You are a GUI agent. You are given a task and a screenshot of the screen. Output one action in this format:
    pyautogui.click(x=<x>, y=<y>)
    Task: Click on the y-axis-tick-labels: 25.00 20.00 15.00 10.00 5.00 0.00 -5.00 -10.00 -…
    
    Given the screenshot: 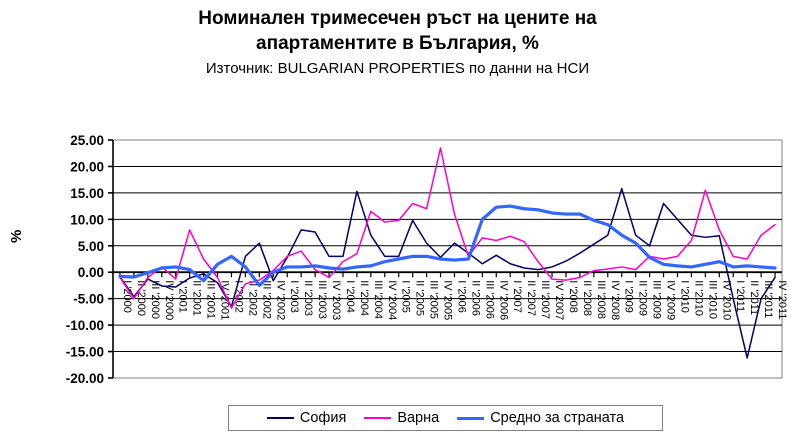 What is the action you would take?
    pyautogui.click(x=85, y=259)
    